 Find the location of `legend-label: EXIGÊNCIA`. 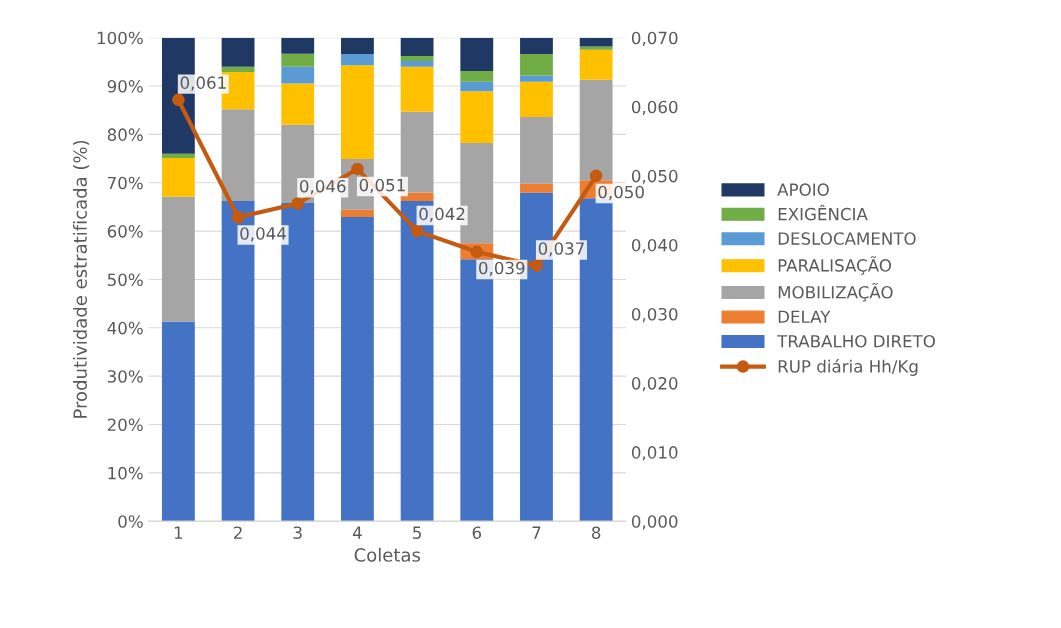

legend-label: EXIGÊNCIA is located at coordinates (823, 212).